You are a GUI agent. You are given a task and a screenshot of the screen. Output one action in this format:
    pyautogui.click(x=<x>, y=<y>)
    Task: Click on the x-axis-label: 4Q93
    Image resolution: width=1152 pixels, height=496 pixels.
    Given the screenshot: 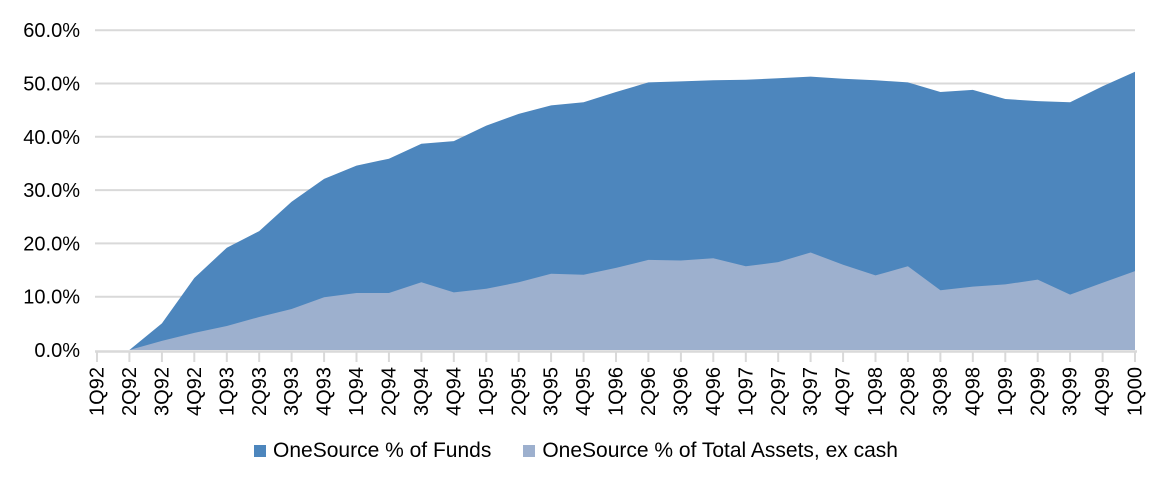 What is the action you would take?
    pyautogui.click(x=325, y=391)
    